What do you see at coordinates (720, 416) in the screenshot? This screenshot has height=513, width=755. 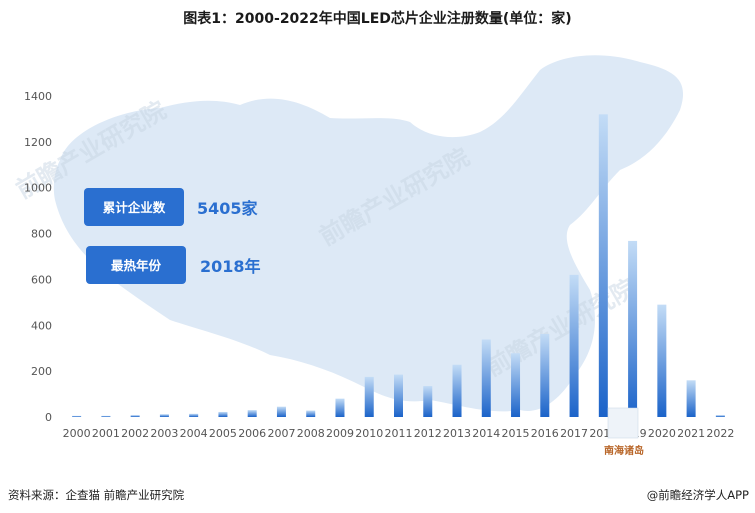 I see `bar-2022` at bounding box center [720, 416].